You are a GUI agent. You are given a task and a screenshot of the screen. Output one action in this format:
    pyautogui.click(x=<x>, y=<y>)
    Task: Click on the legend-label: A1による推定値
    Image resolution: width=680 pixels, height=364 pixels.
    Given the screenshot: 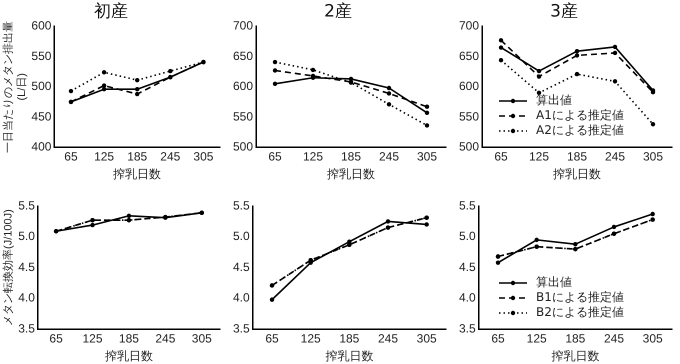 What is the action you would take?
    pyautogui.click(x=580, y=115)
    